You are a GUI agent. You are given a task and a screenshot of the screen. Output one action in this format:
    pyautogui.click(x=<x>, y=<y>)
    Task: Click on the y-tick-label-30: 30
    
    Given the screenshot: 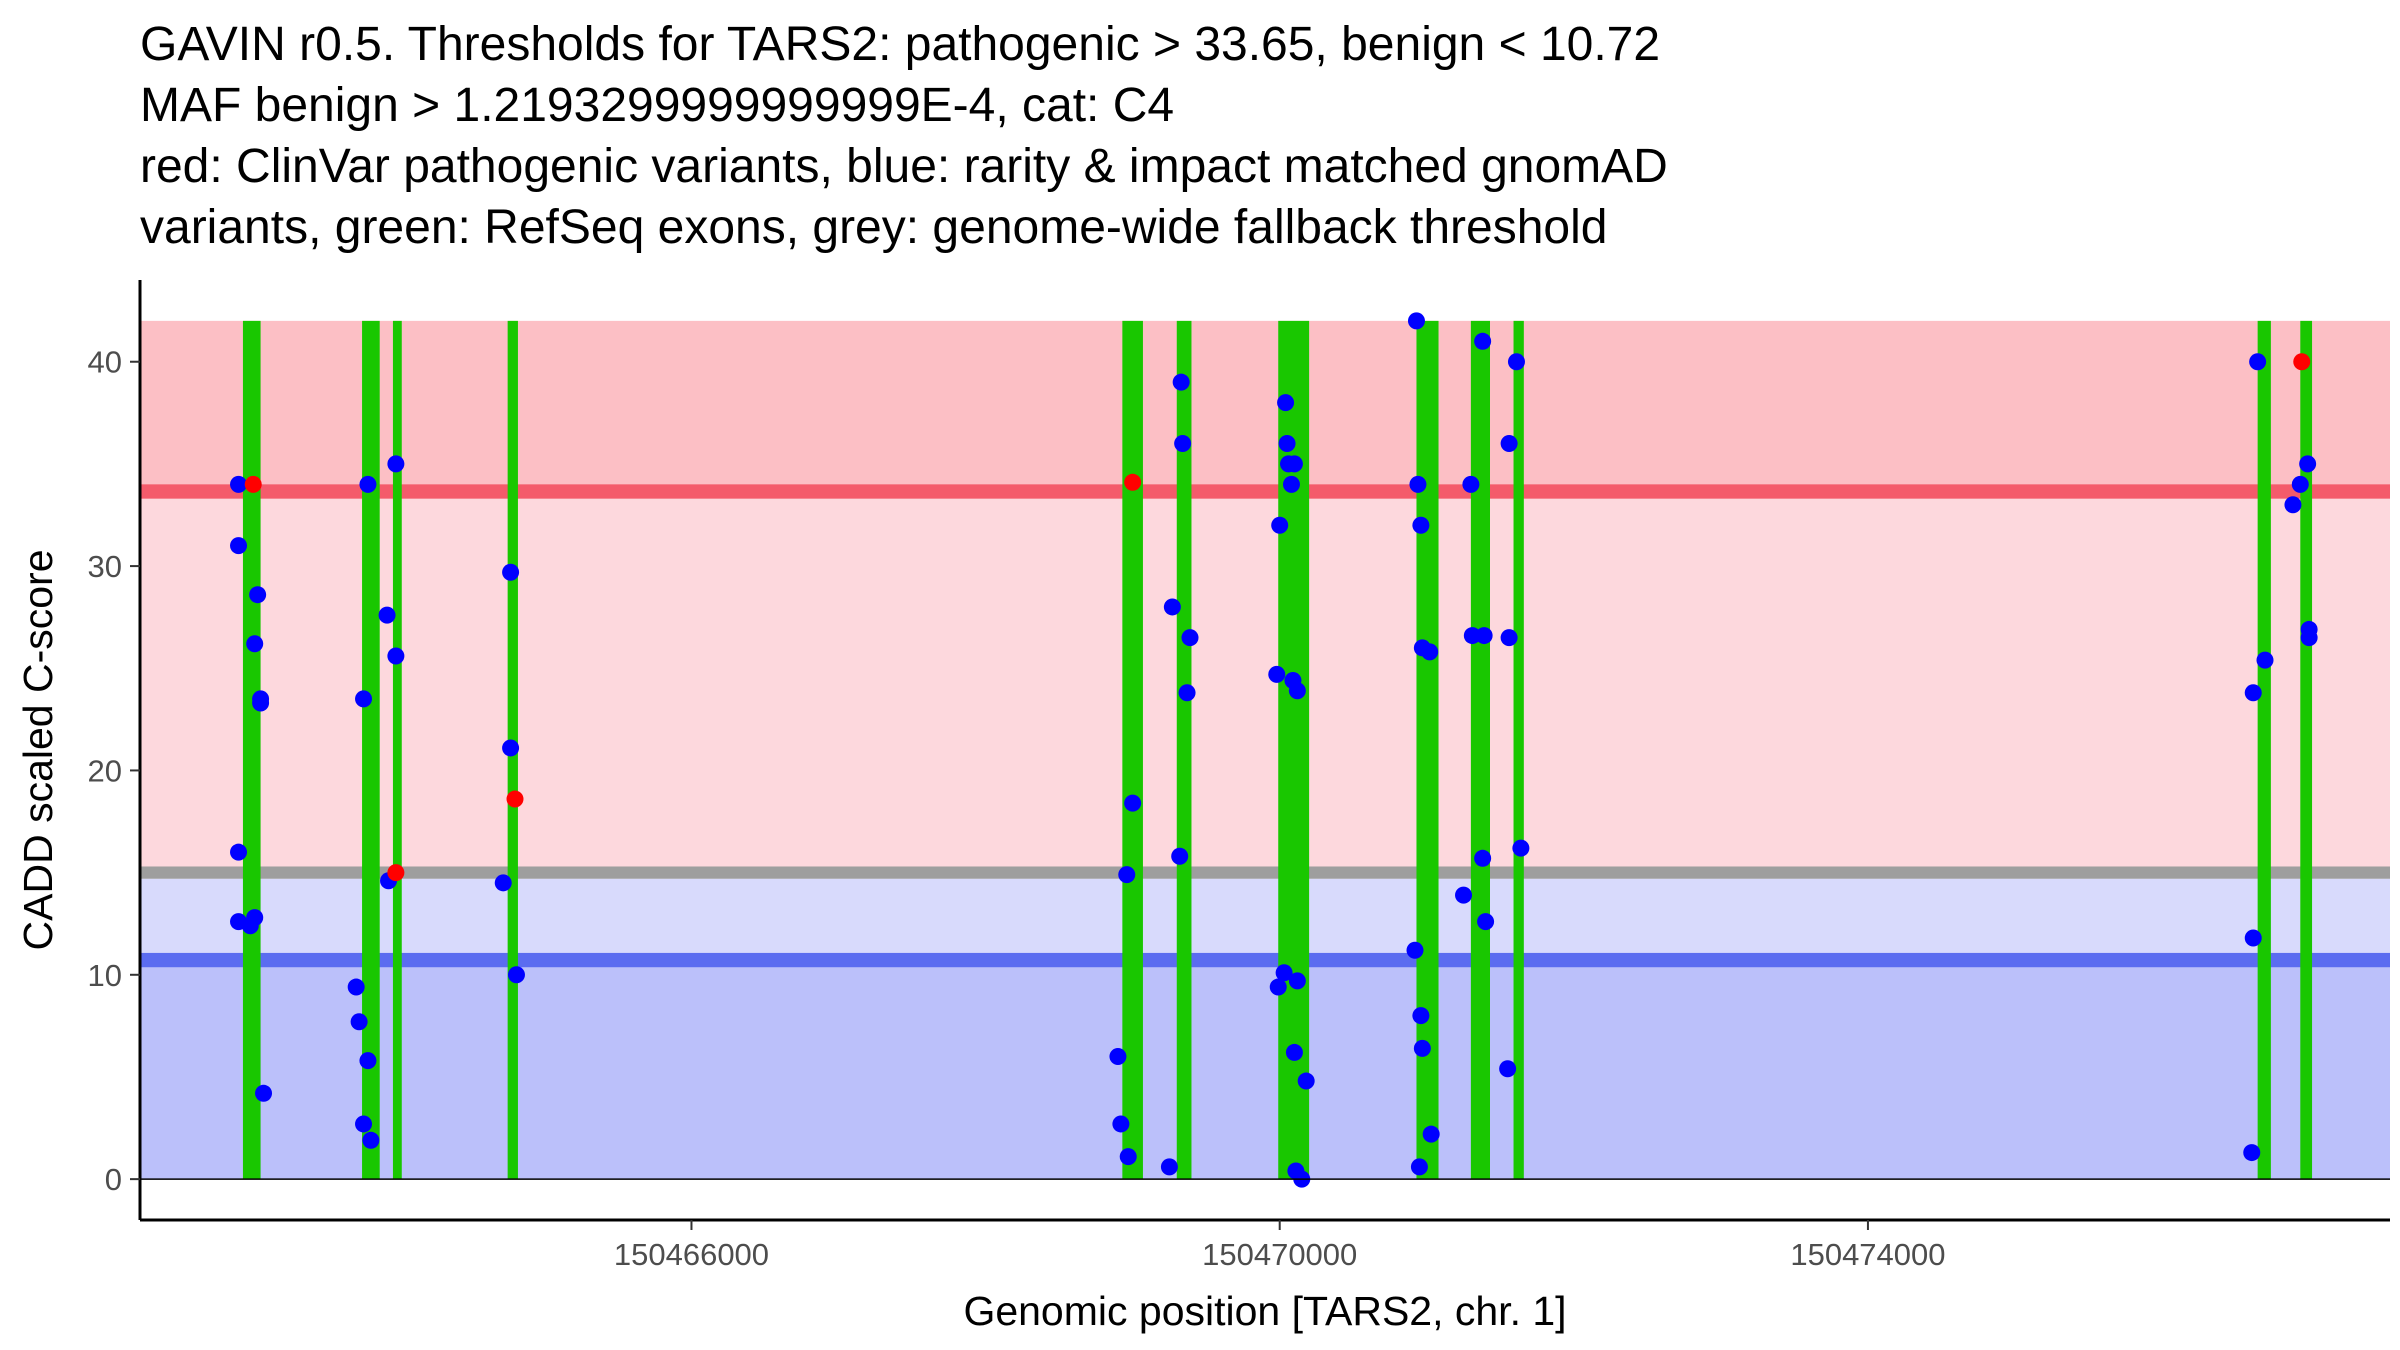 What is the action you would take?
    pyautogui.click(x=105, y=566)
    